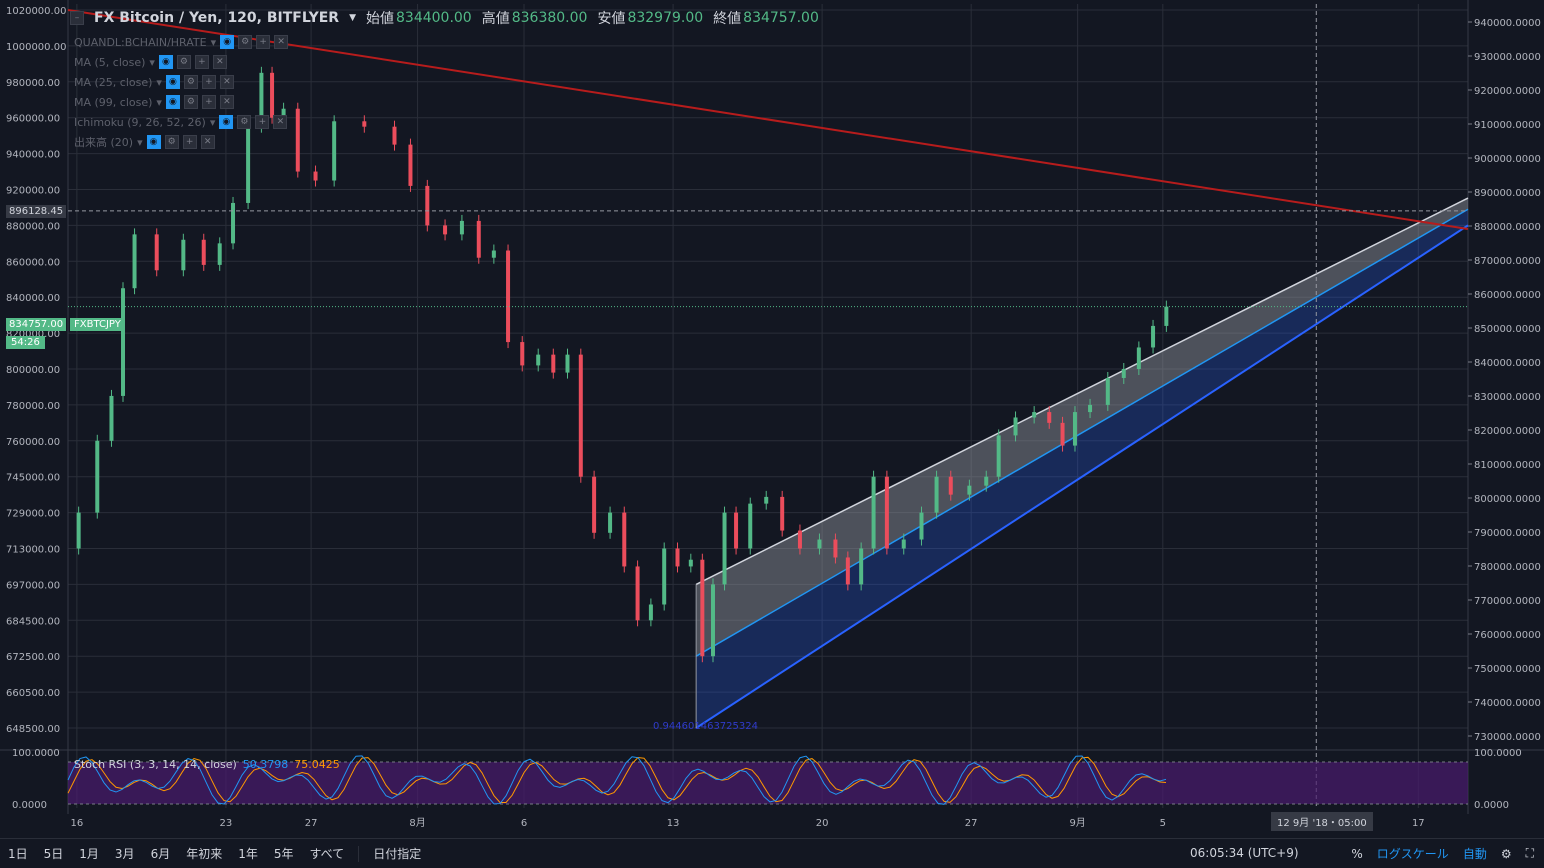 The image size is (1544, 868). I want to click on indicator-label: MA (5, close), so click(110, 62).